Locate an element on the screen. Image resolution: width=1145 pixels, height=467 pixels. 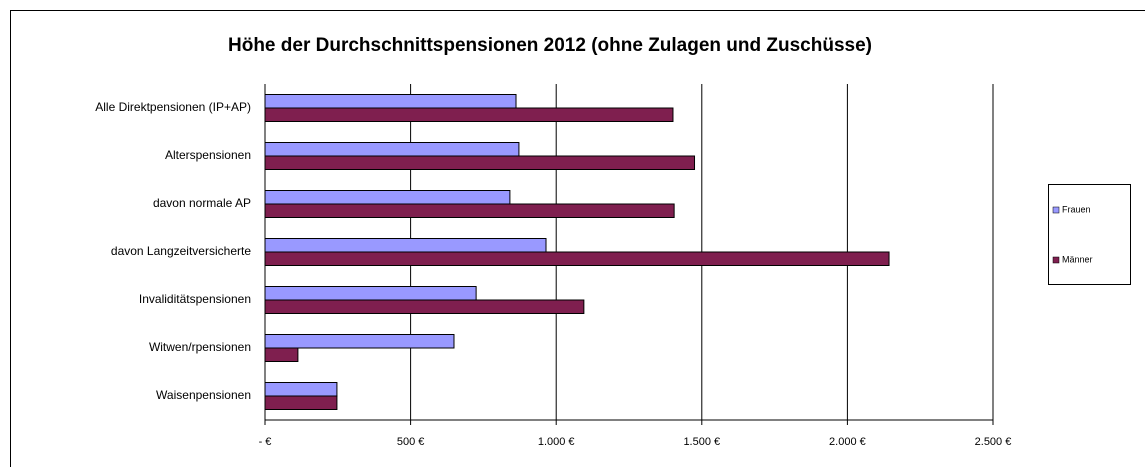
y-tick-label: Alterspensionen is located at coordinates (208, 155).